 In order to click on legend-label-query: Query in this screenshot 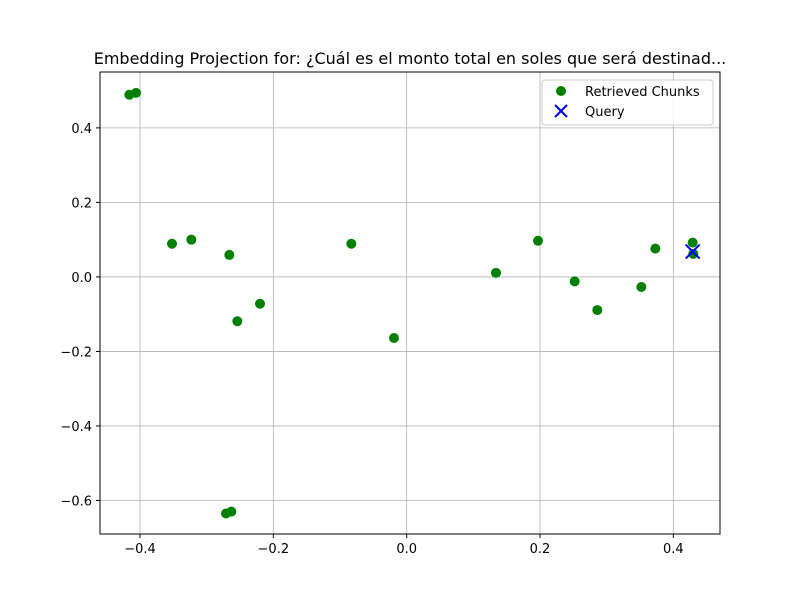, I will do `click(605, 112)`.